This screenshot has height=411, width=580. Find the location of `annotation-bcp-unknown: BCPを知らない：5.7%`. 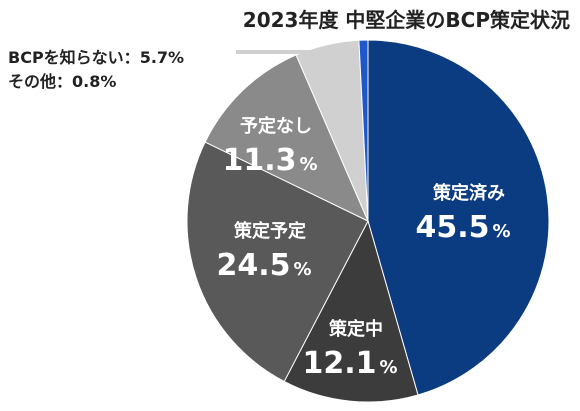

annotation-bcp-unknown: BCPを知らない：5.7% is located at coordinates (96, 56).